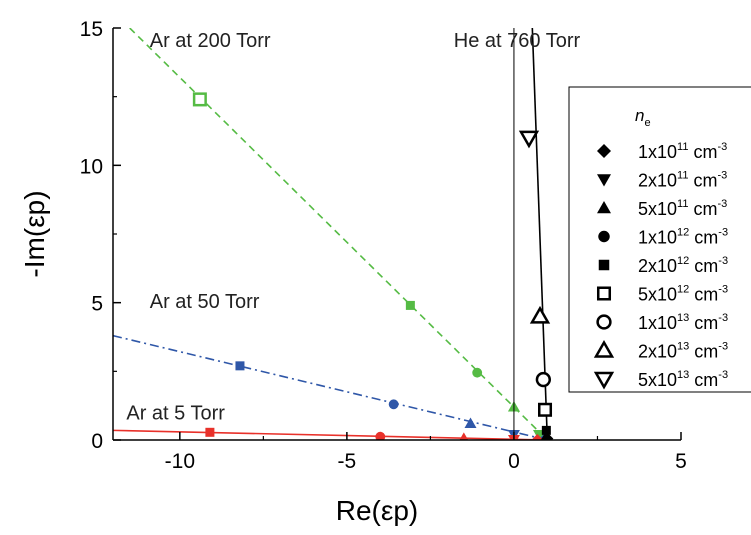  What do you see at coordinates (514, 461) in the screenshot?
I see `x-tick-label: 0` at bounding box center [514, 461].